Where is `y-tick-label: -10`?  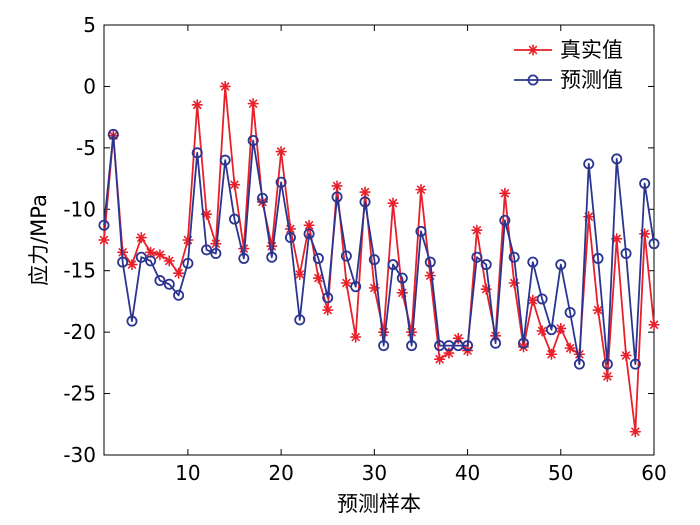
y-tick-label: -10 is located at coordinates (79, 209).